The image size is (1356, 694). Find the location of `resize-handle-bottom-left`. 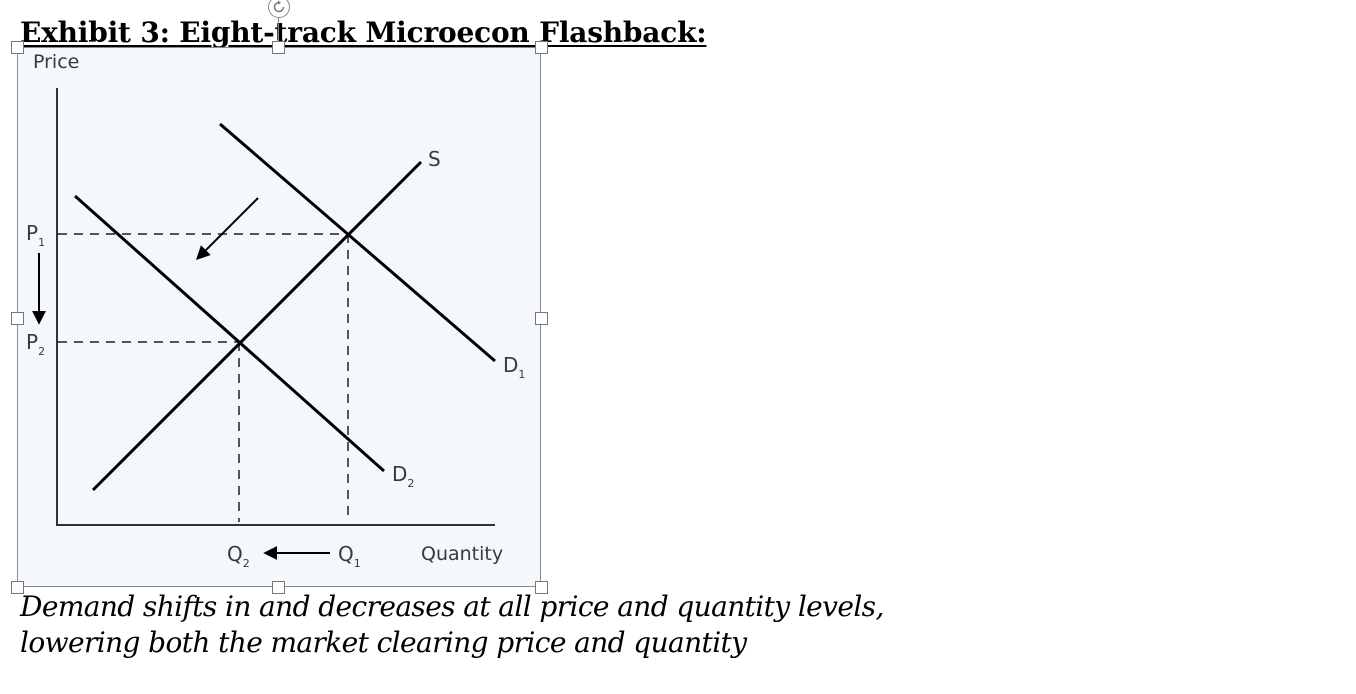

resize-handle-bottom-left is located at coordinates (17, 587).